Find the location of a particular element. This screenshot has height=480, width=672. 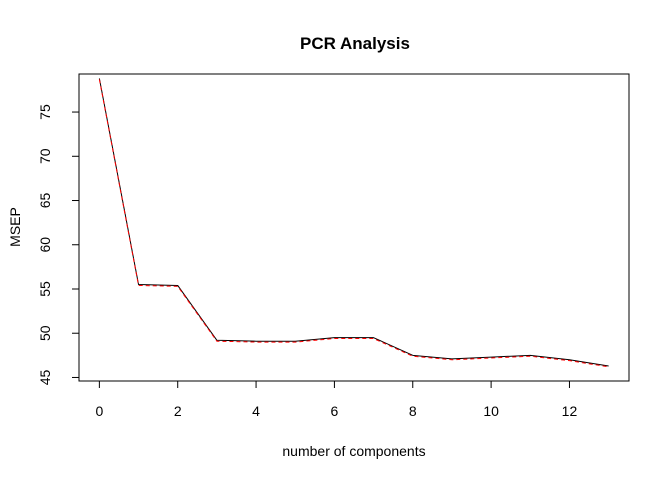

x-tick-label: 6 is located at coordinates (335, 411).